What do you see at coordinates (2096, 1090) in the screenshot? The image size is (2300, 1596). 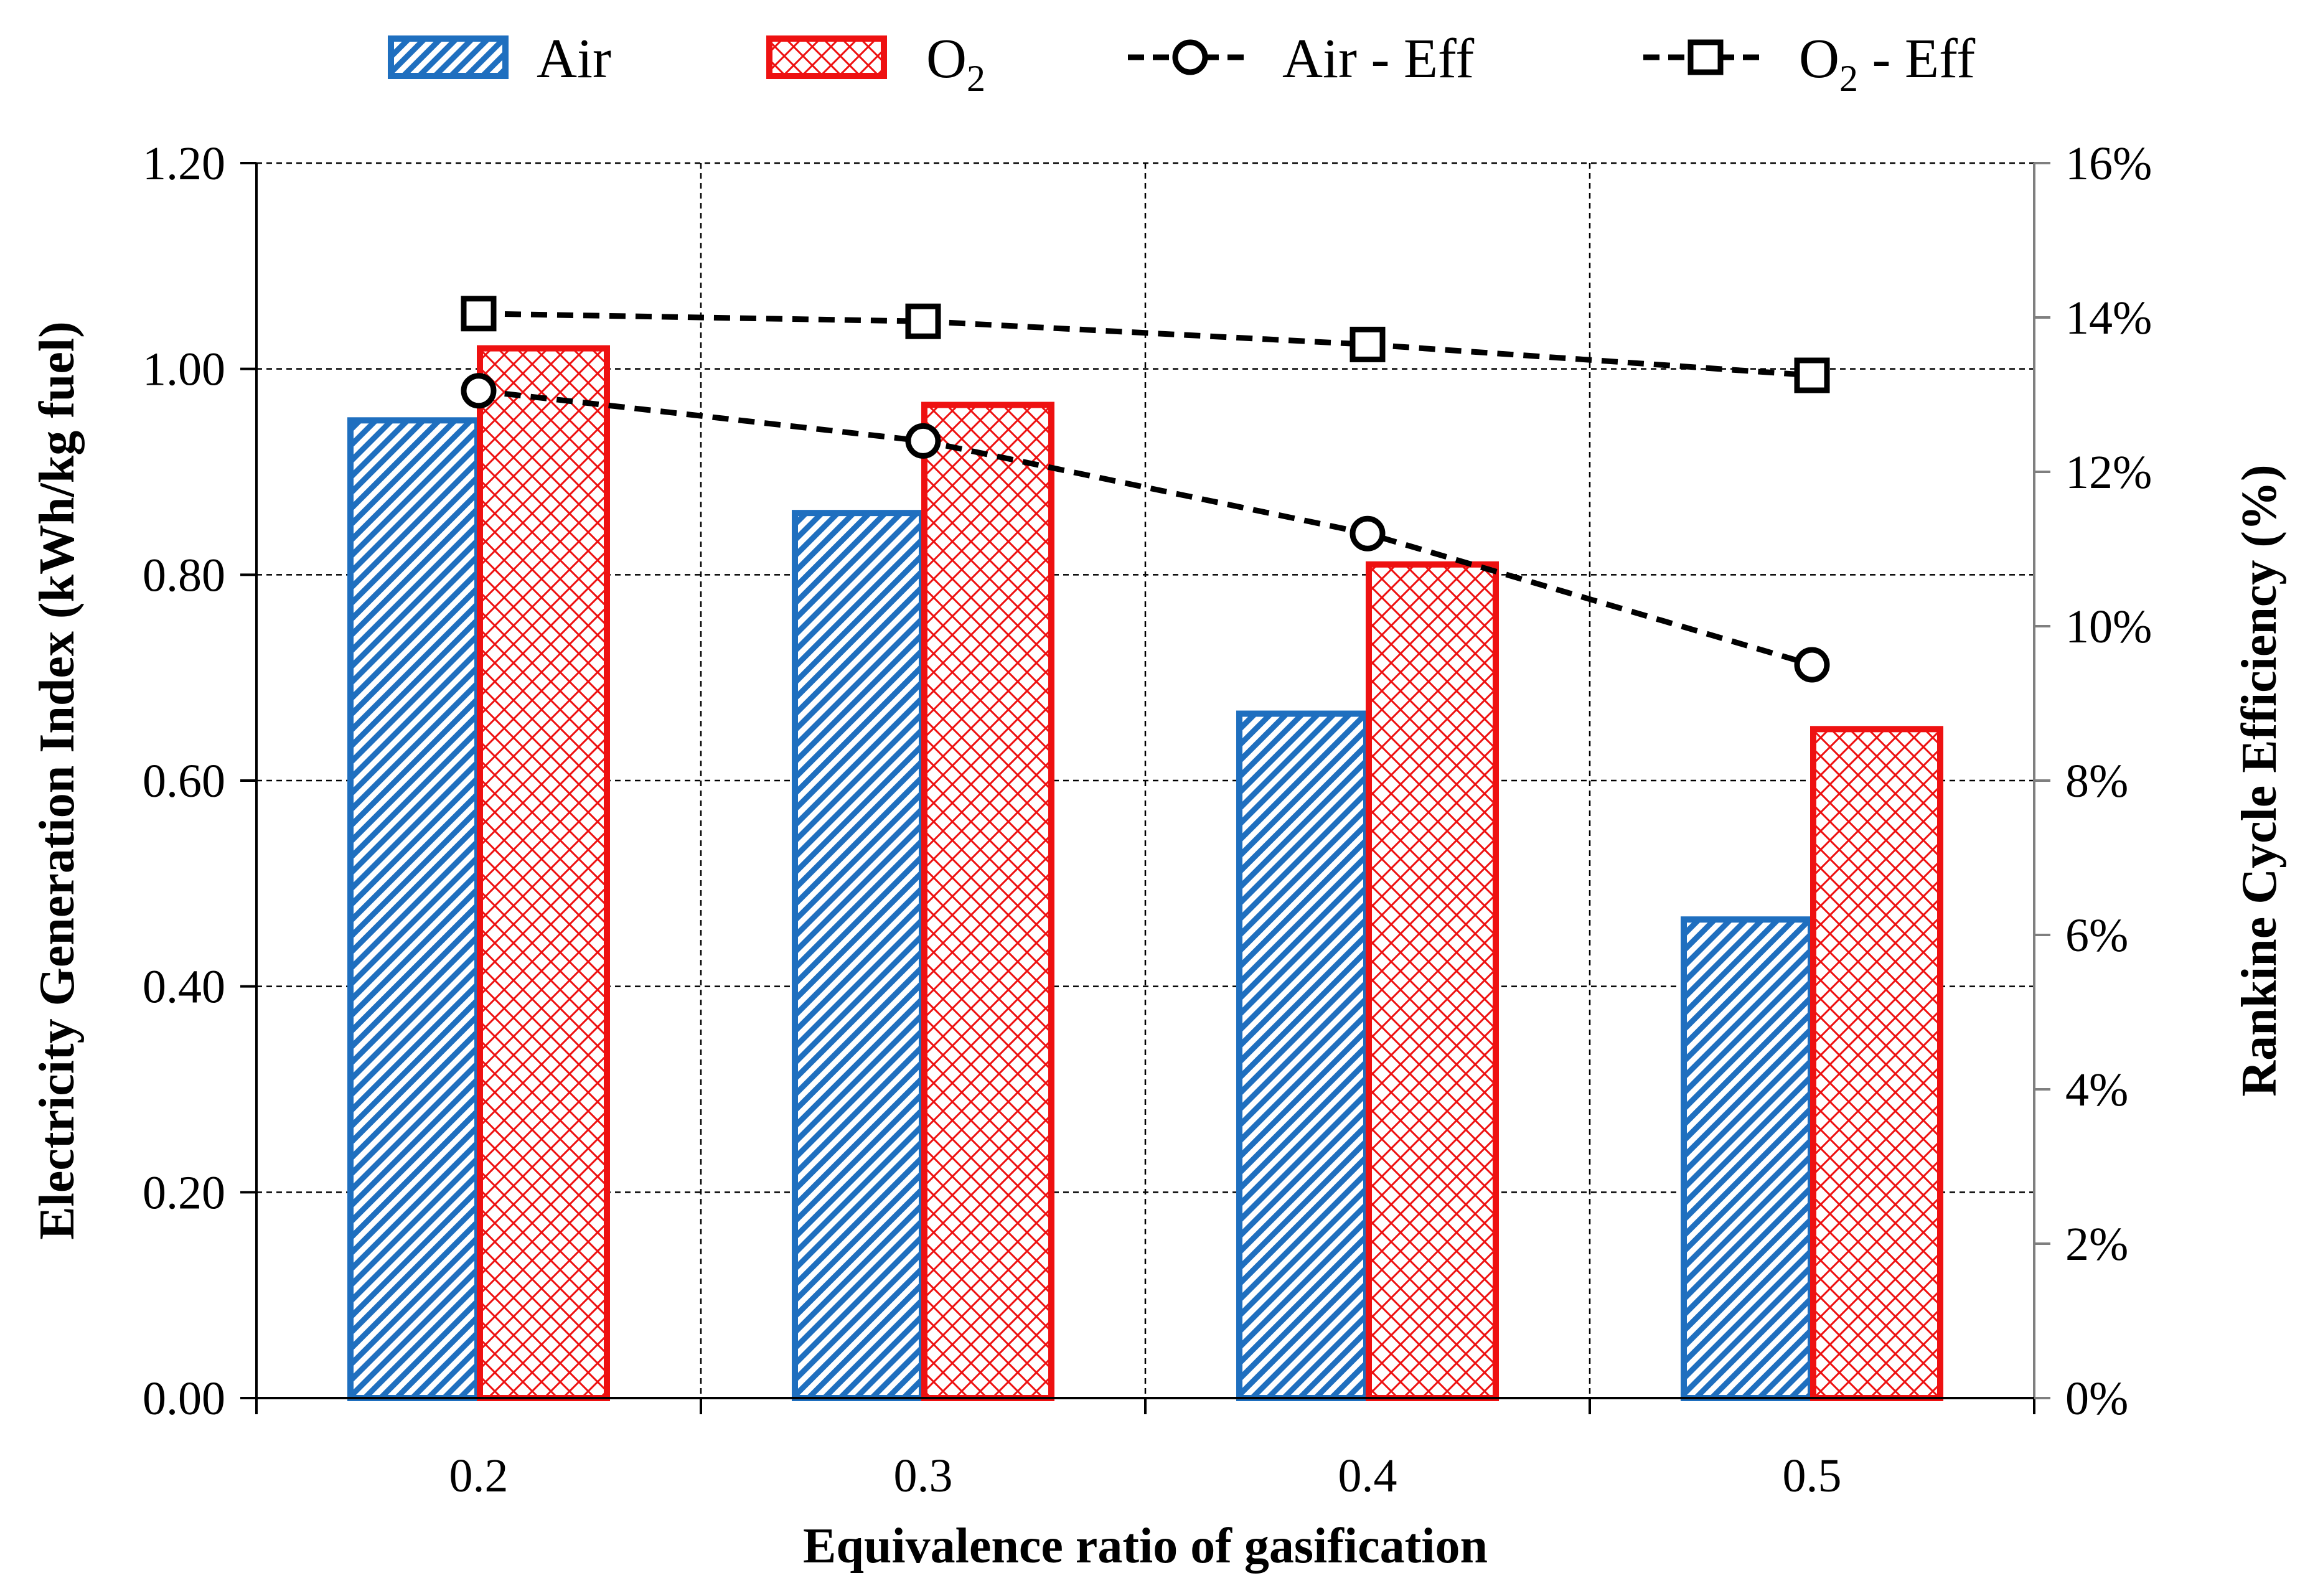 I see `y2-tick-label: 4%` at bounding box center [2096, 1090].